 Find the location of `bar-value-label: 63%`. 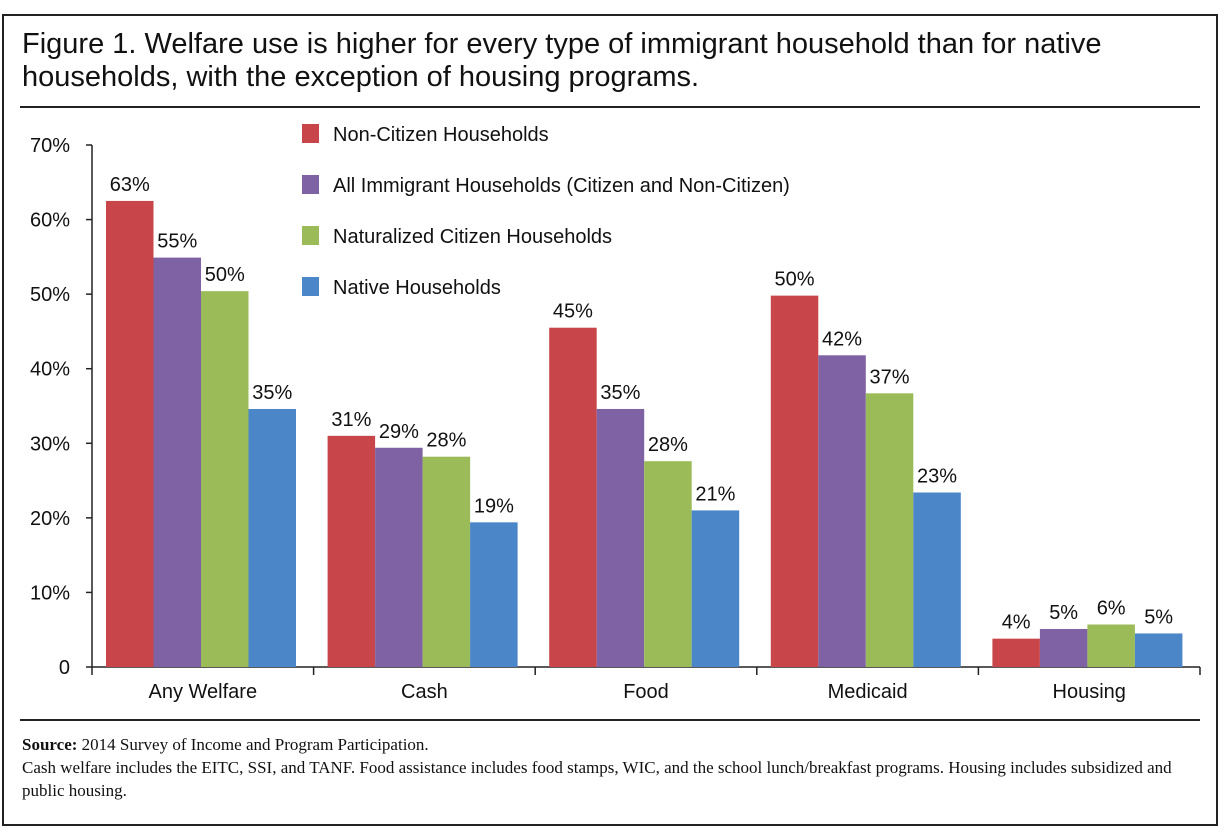

bar-value-label: 63% is located at coordinates (130, 185).